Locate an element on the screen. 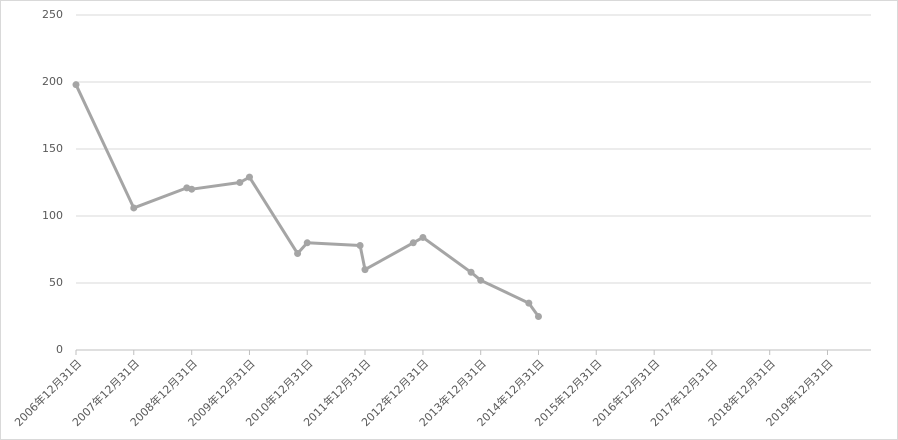 The image size is (898, 440). y-tick-label: 100 is located at coordinates (52, 215).